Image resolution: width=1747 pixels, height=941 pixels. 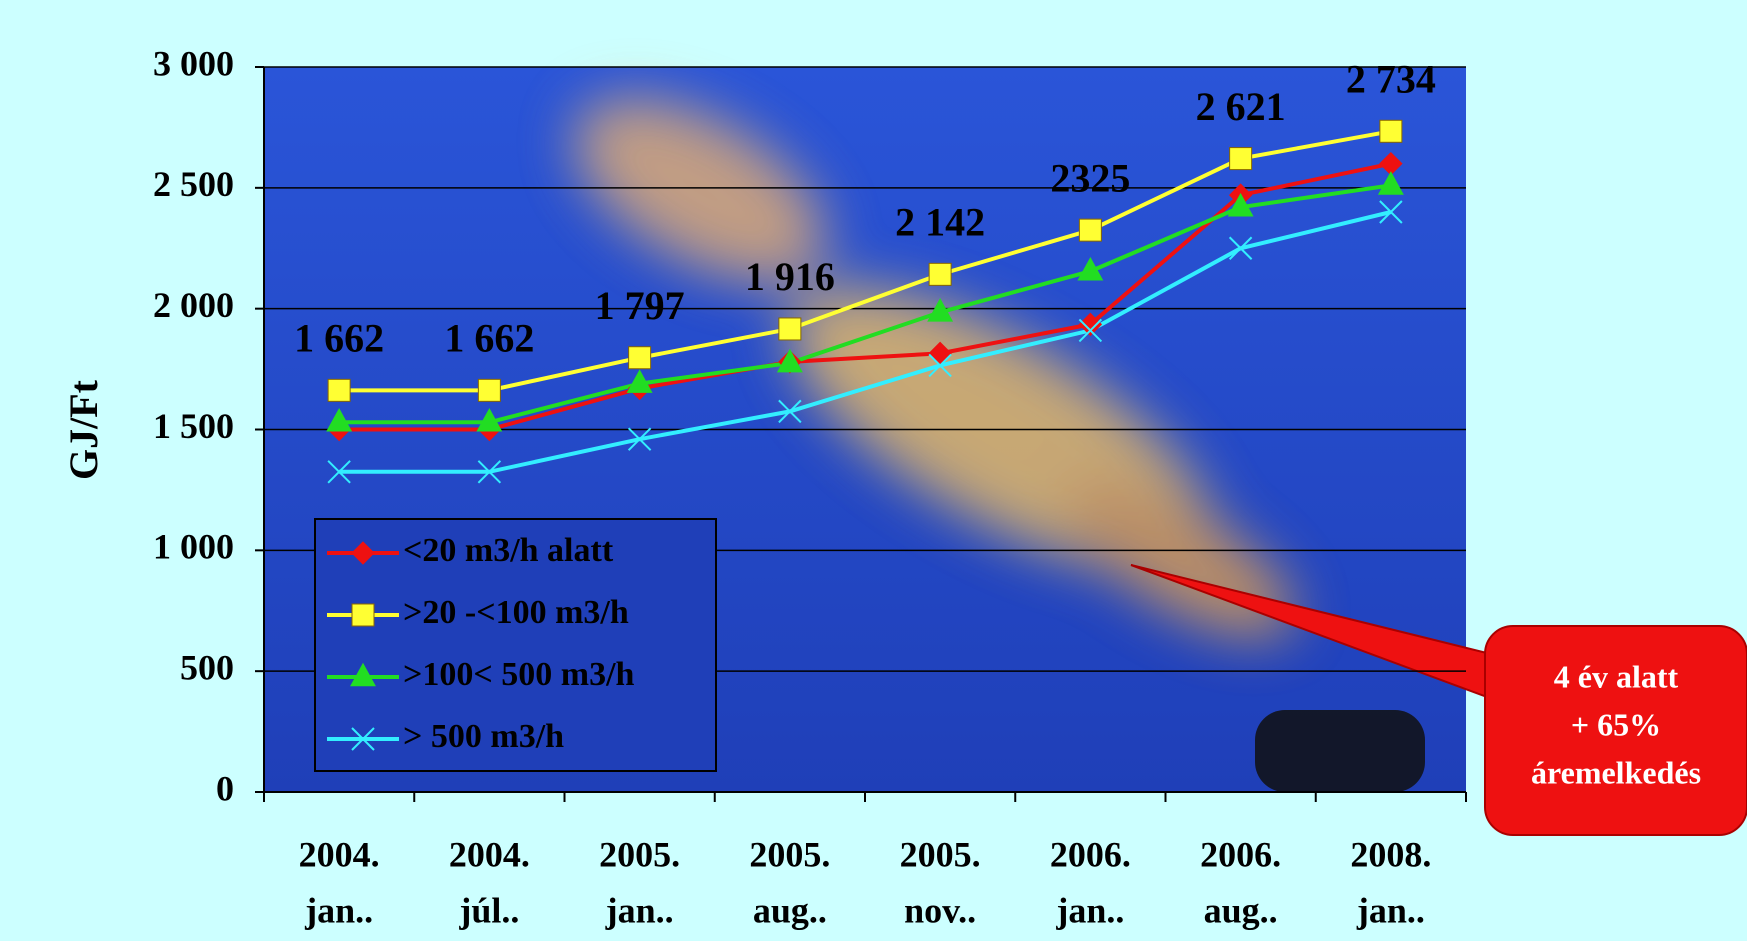 I want to click on data-label: 1 916, so click(x=790, y=276).